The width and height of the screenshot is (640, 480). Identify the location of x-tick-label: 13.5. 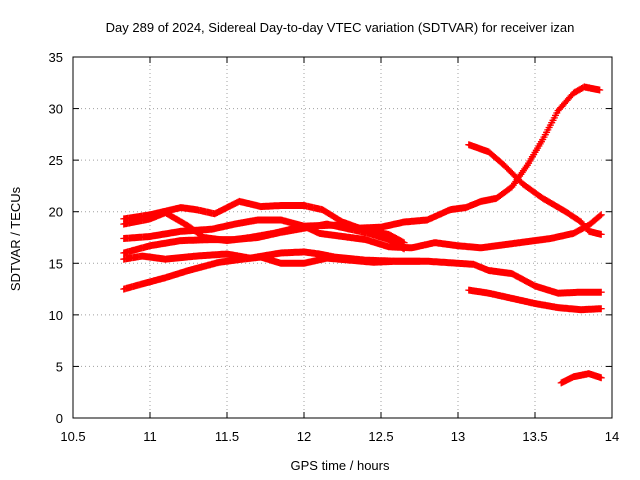
(534, 436).